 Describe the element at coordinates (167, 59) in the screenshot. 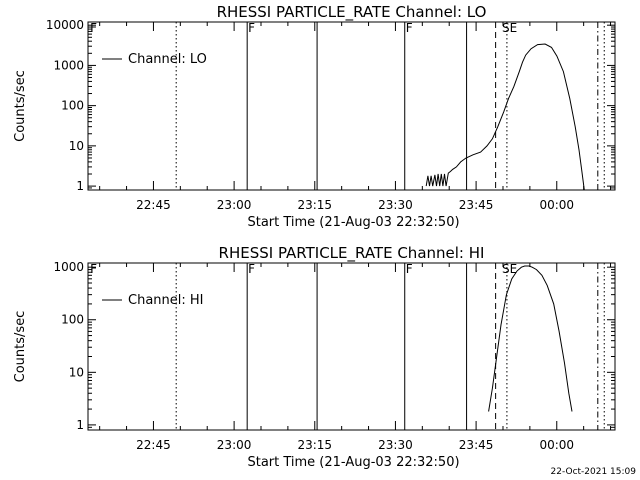

I see `legend-label: Channel: LO` at that location.